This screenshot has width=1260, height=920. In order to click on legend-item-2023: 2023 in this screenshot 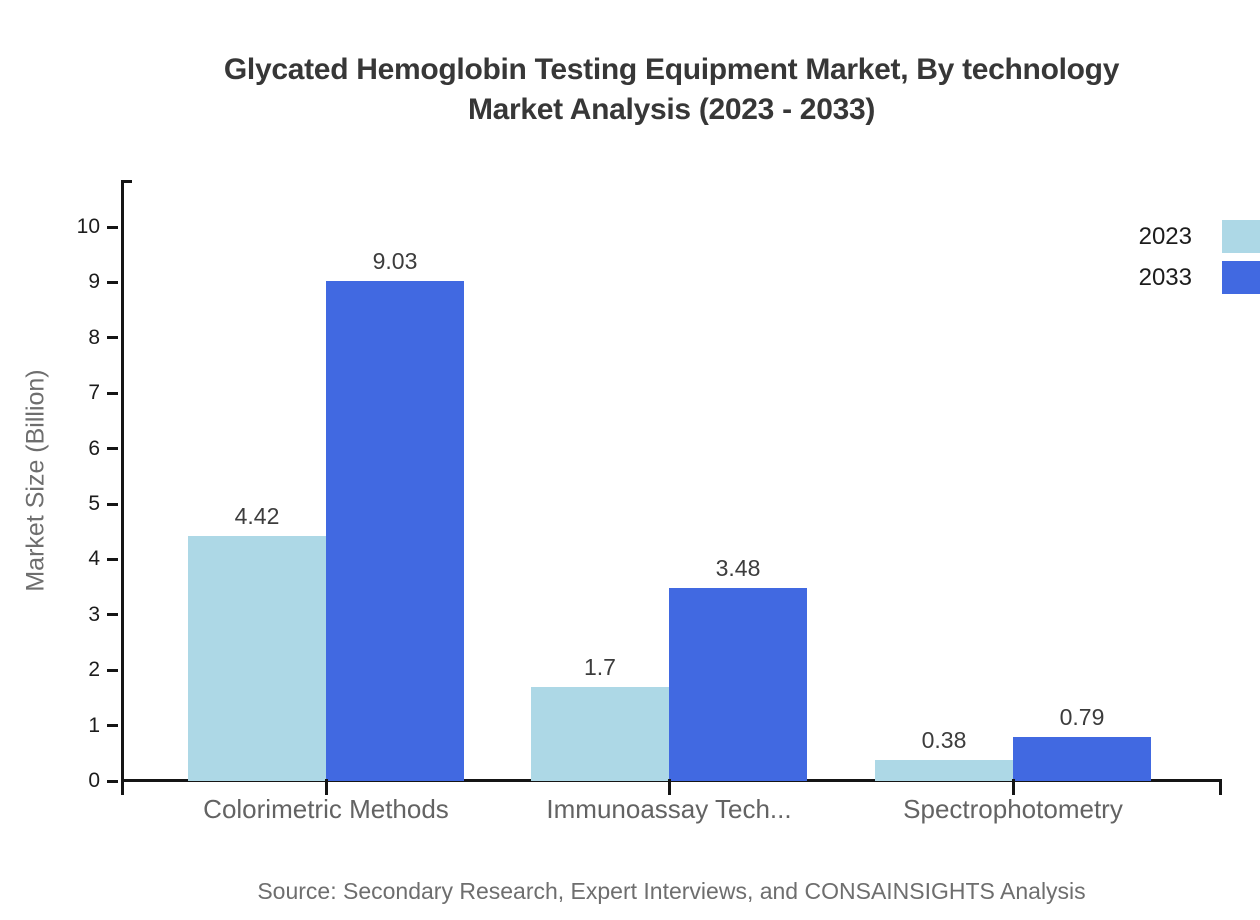, I will do `click(1199, 236)`.